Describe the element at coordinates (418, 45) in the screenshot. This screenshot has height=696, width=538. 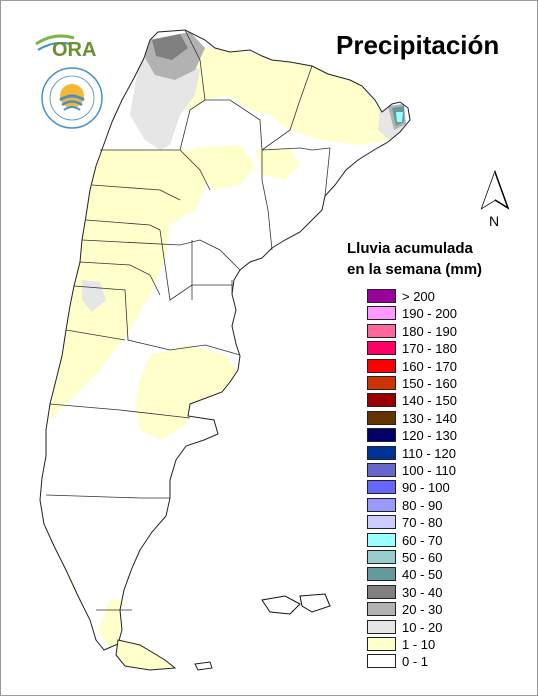
I see `map-title: Precipitación` at that location.